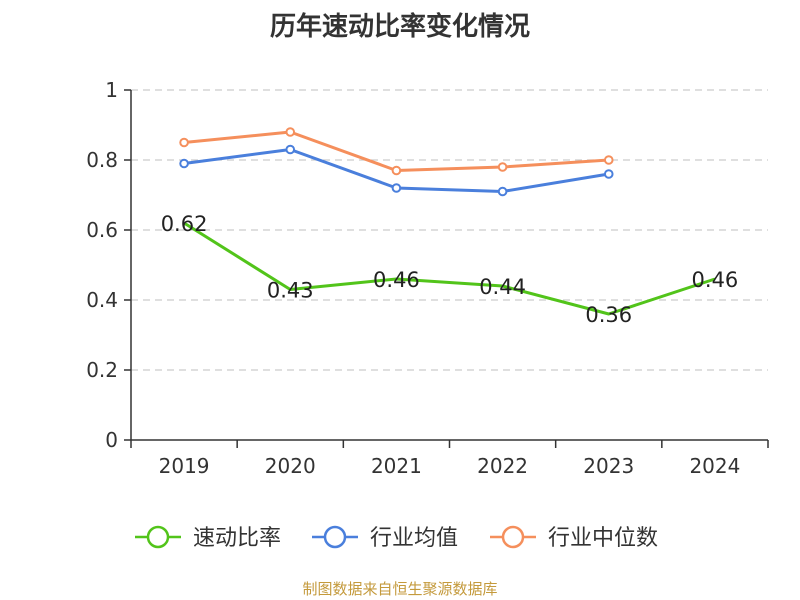 Image resolution: width=800 pixels, height=600 pixels. Describe the element at coordinates (111, 440) in the screenshot. I see `y-tick-label: 0` at that location.